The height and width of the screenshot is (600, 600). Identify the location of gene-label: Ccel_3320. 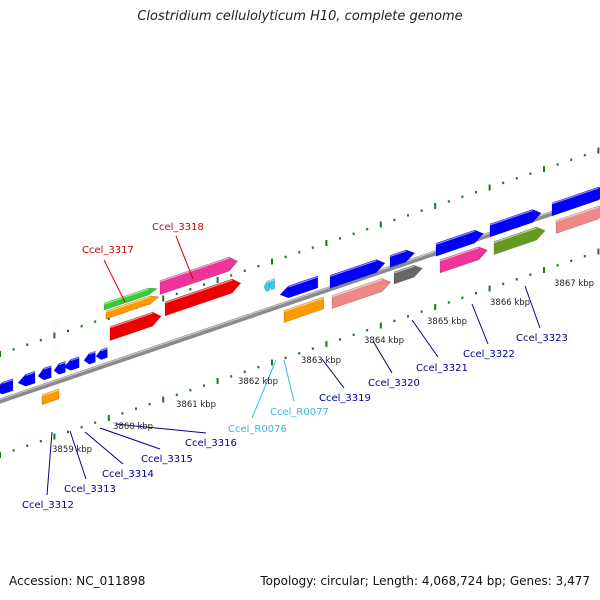
(394, 383).